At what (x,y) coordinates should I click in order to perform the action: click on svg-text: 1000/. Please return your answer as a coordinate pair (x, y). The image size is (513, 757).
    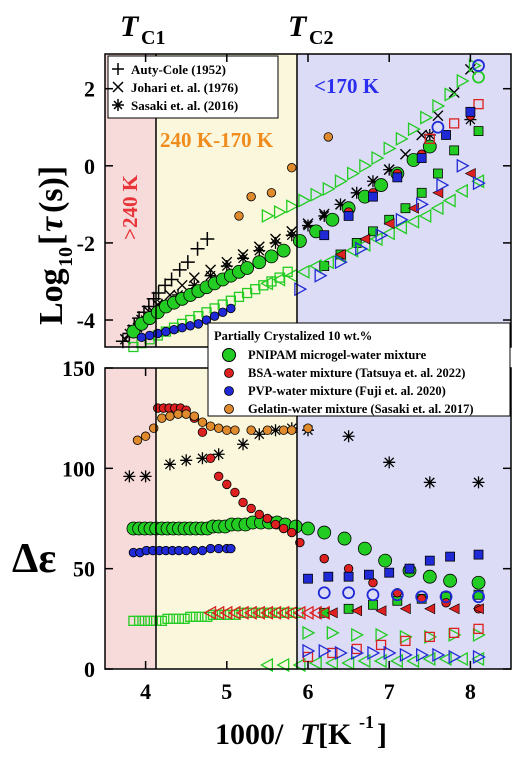
    Looking at the image, I should click on (249, 734).